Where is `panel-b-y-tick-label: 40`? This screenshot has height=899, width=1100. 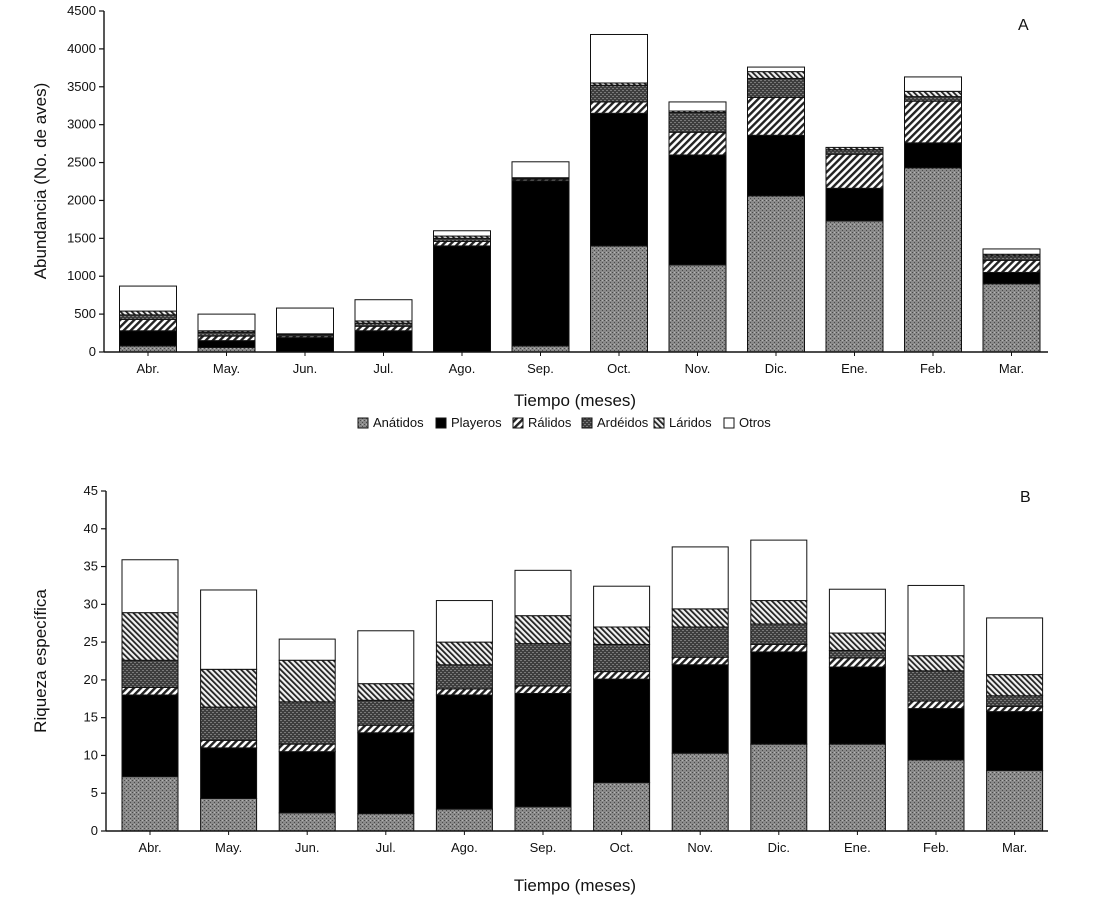 panel-b-y-tick-label: 40 is located at coordinates (91, 528).